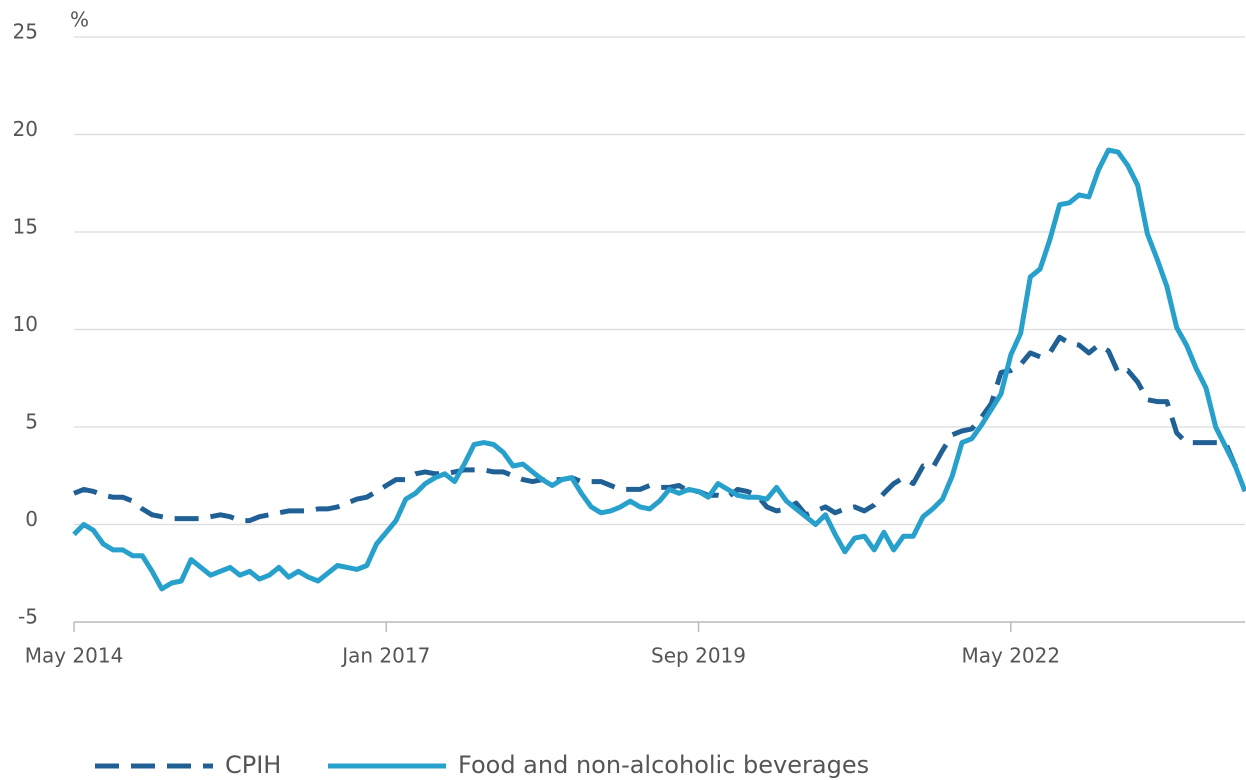 The image size is (1246, 780). Describe the element at coordinates (663, 765) in the screenshot. I see `legend-label: Food and non-alcoholic beverages` at that location.